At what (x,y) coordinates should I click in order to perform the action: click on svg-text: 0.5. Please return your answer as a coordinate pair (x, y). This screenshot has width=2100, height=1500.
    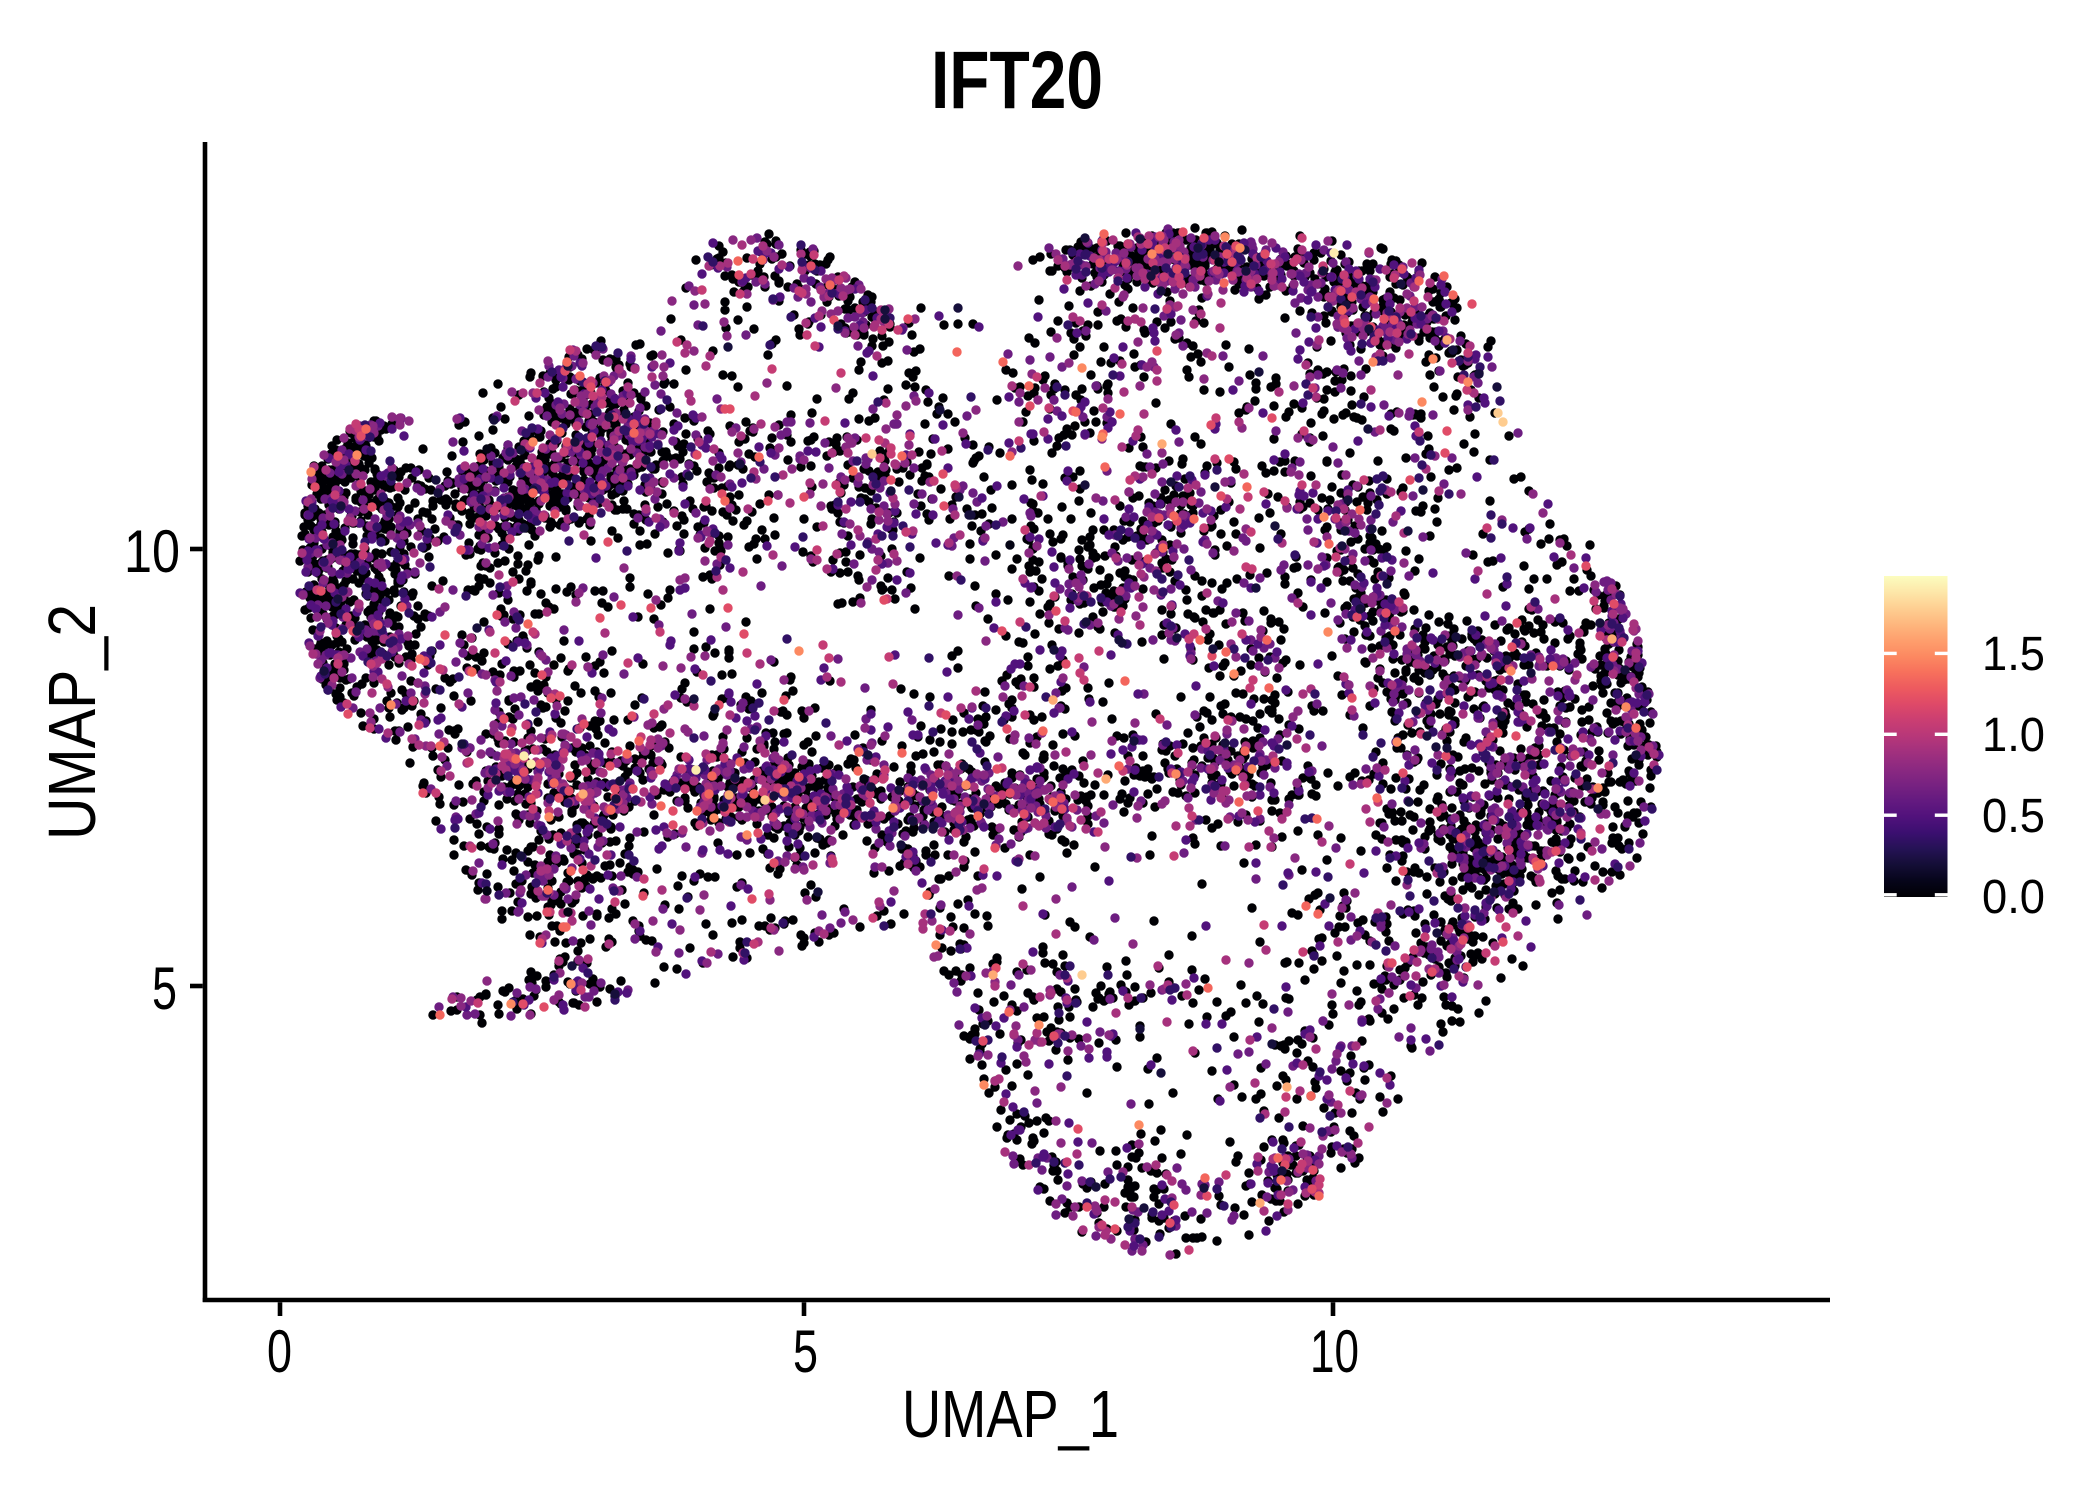
    Looking at the image, I should click on (2013, 816).